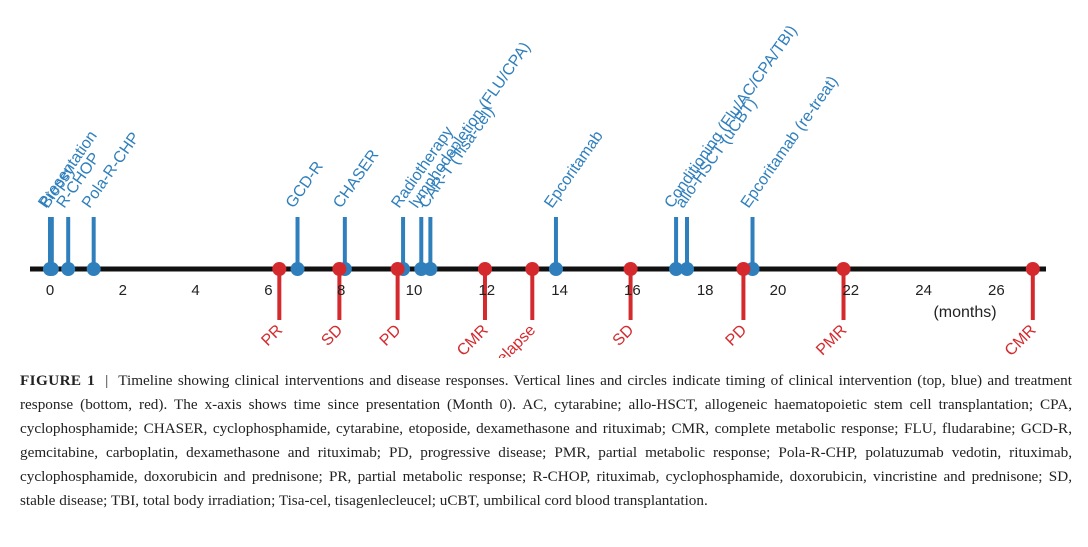 This screenshot has height=547, width=1088. I want to click on tick-label-26: 26, so click(996, 290).